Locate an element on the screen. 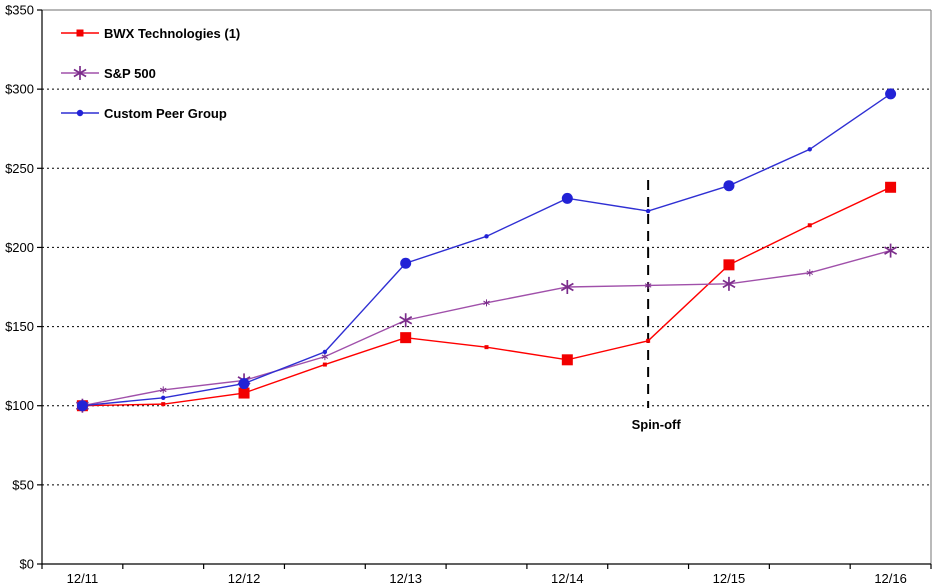 This screenshot has width=936, height=588. y-axis-label: $300 is located at coordinates (19, 89).